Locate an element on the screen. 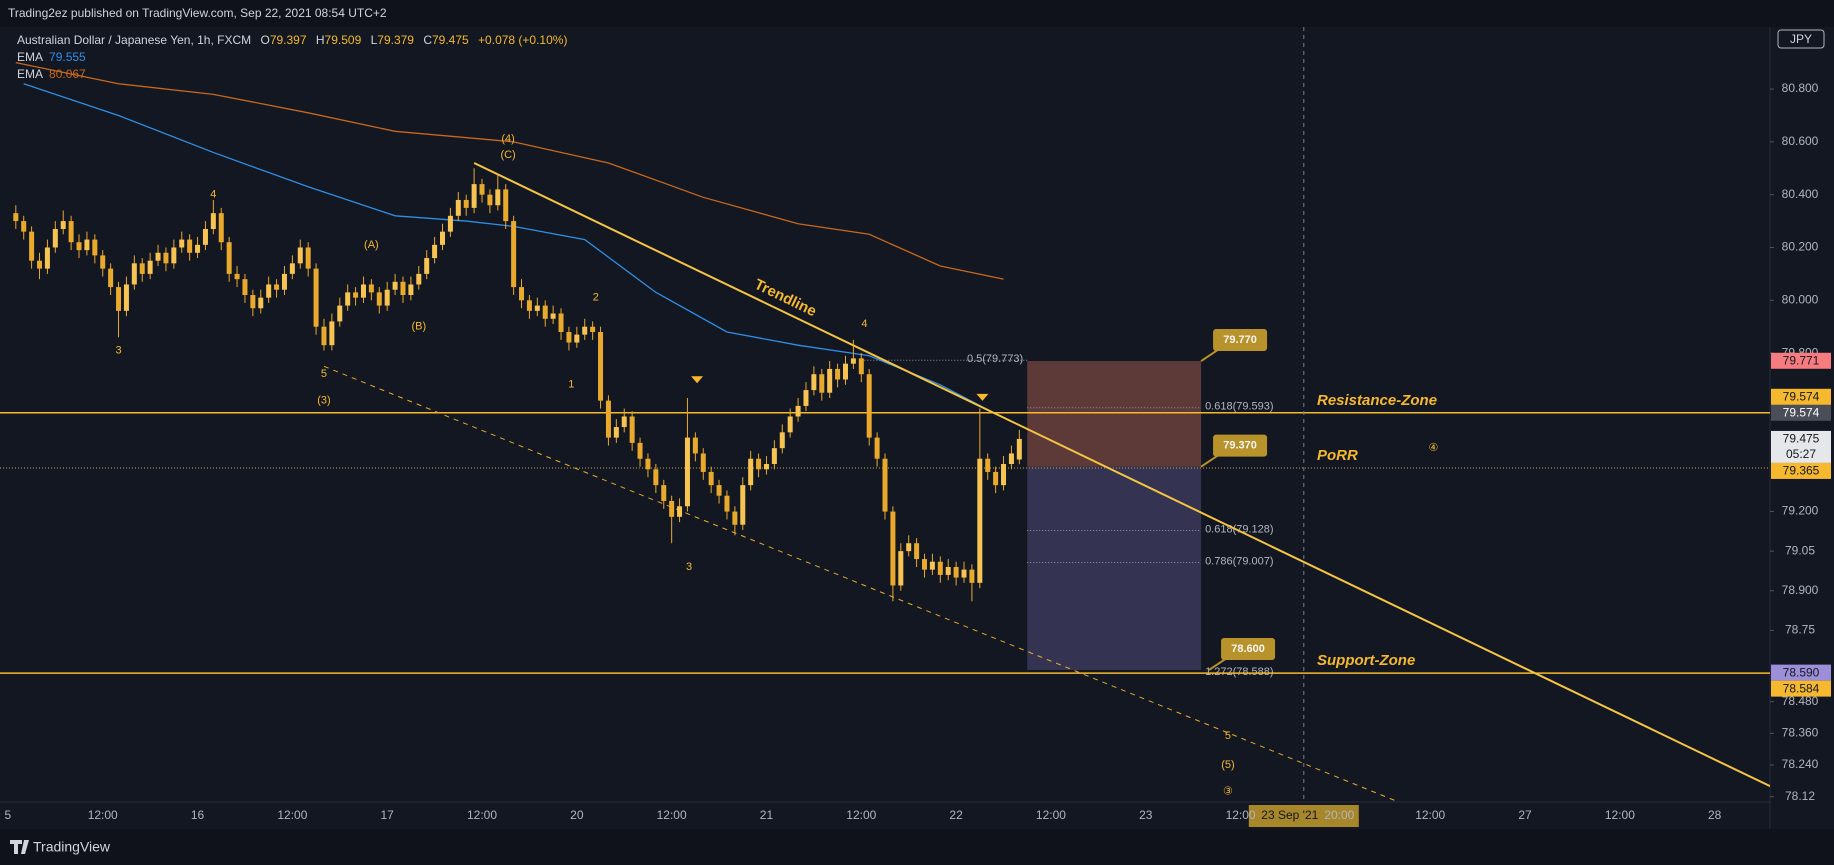 Image resolution: width=1834 pixels, height=865 pixels. open: 79.397 is located at coordinates (288, 40).